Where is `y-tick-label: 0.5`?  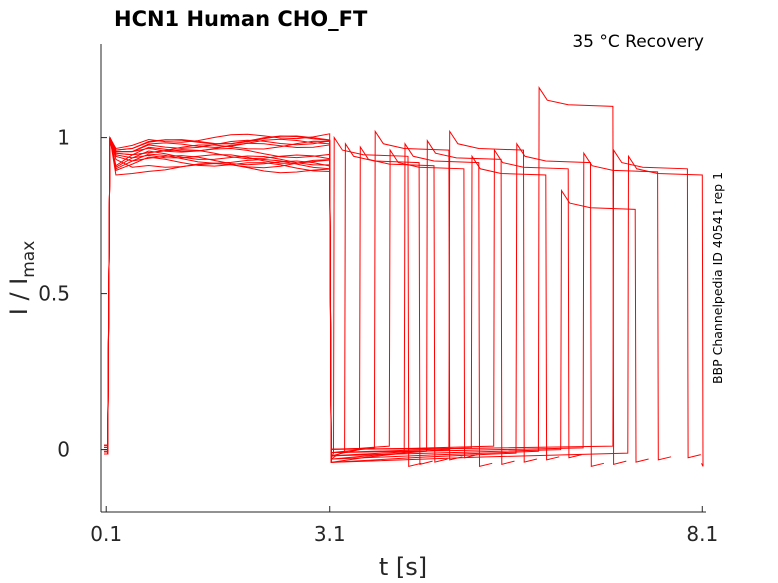
y-tick-label: 0.5 is located at coordinates (54, 294).